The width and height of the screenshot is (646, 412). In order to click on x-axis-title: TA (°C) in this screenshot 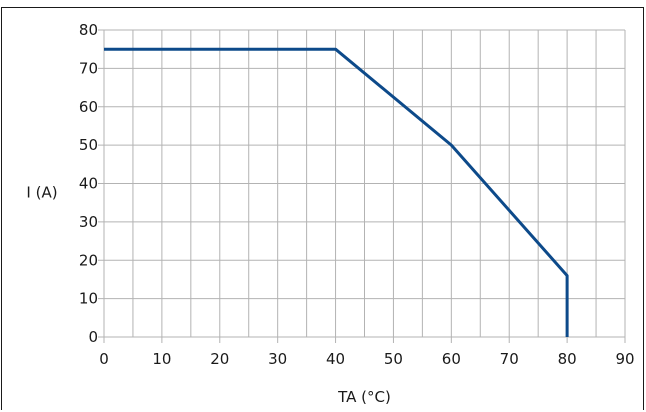, I will do `click(364, 397)`.